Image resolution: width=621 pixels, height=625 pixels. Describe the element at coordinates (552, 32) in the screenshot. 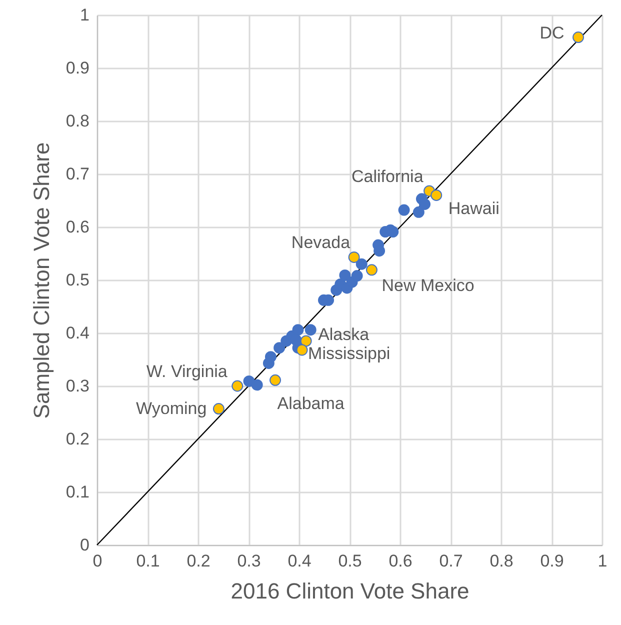

I see `annotation: DC` at that location.